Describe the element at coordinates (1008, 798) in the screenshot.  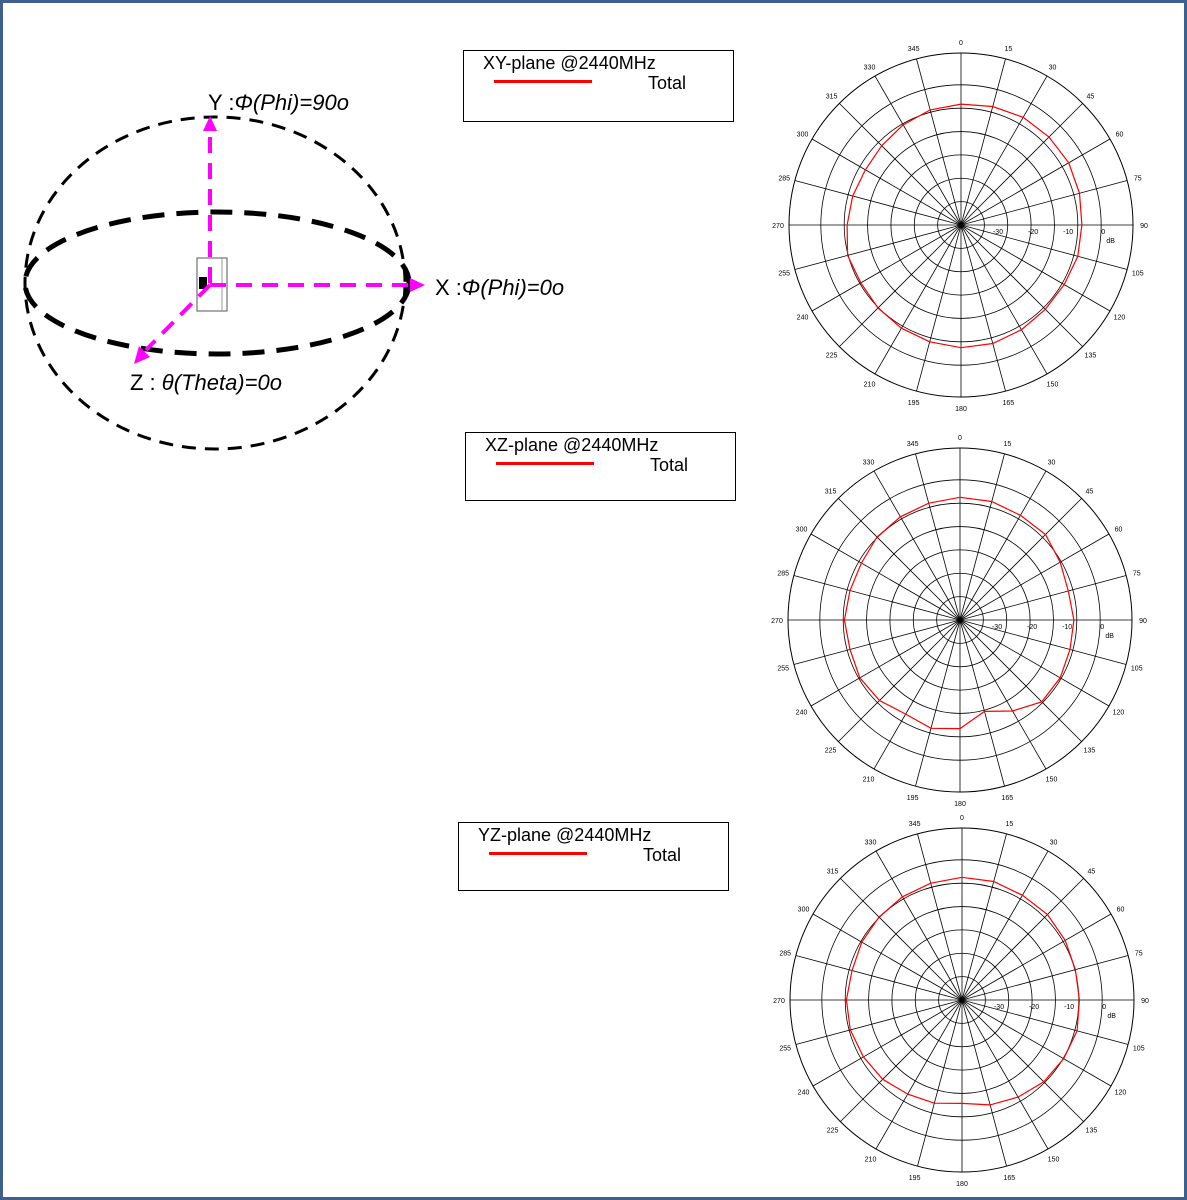
I see `polar-angle-tick-label: 165` at that location.